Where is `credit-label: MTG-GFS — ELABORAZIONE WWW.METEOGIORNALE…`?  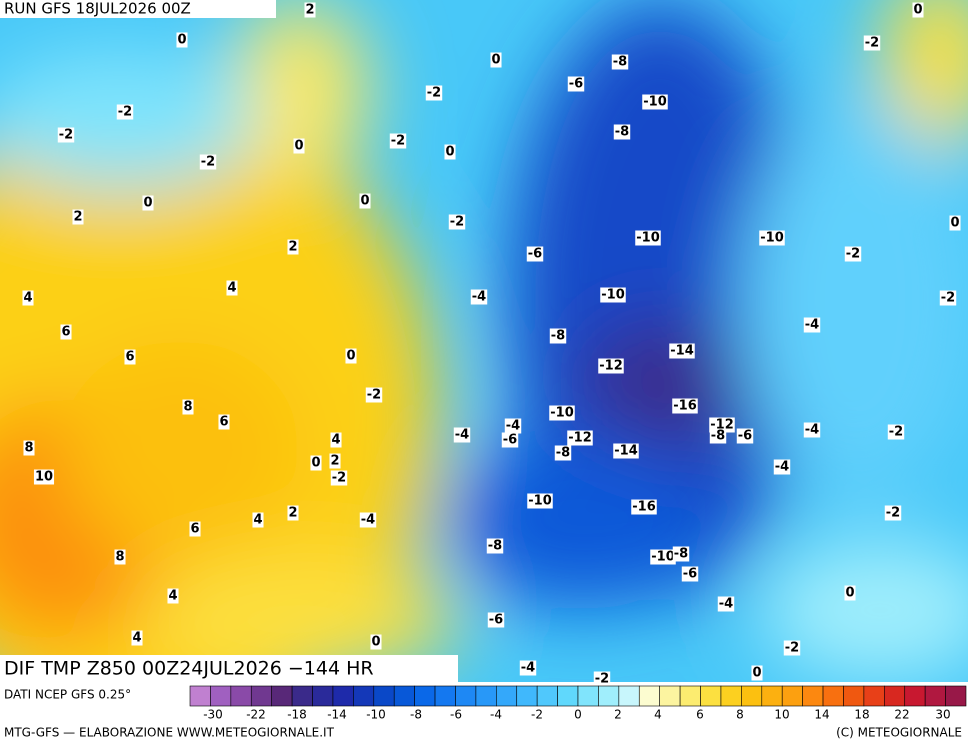
credit-label: MTG-GFS — ELABORAZIONE WWW.METEOGIORNALE… is located at coordinates (169, 733).